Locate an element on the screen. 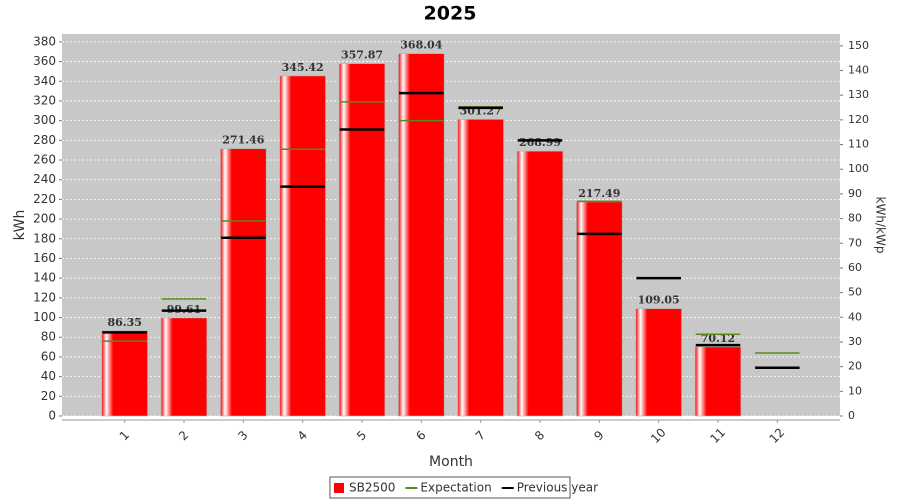 The width and height of the screenshot is (900, 504). y-tick-label: 160 is located at coordinates (44, 258).